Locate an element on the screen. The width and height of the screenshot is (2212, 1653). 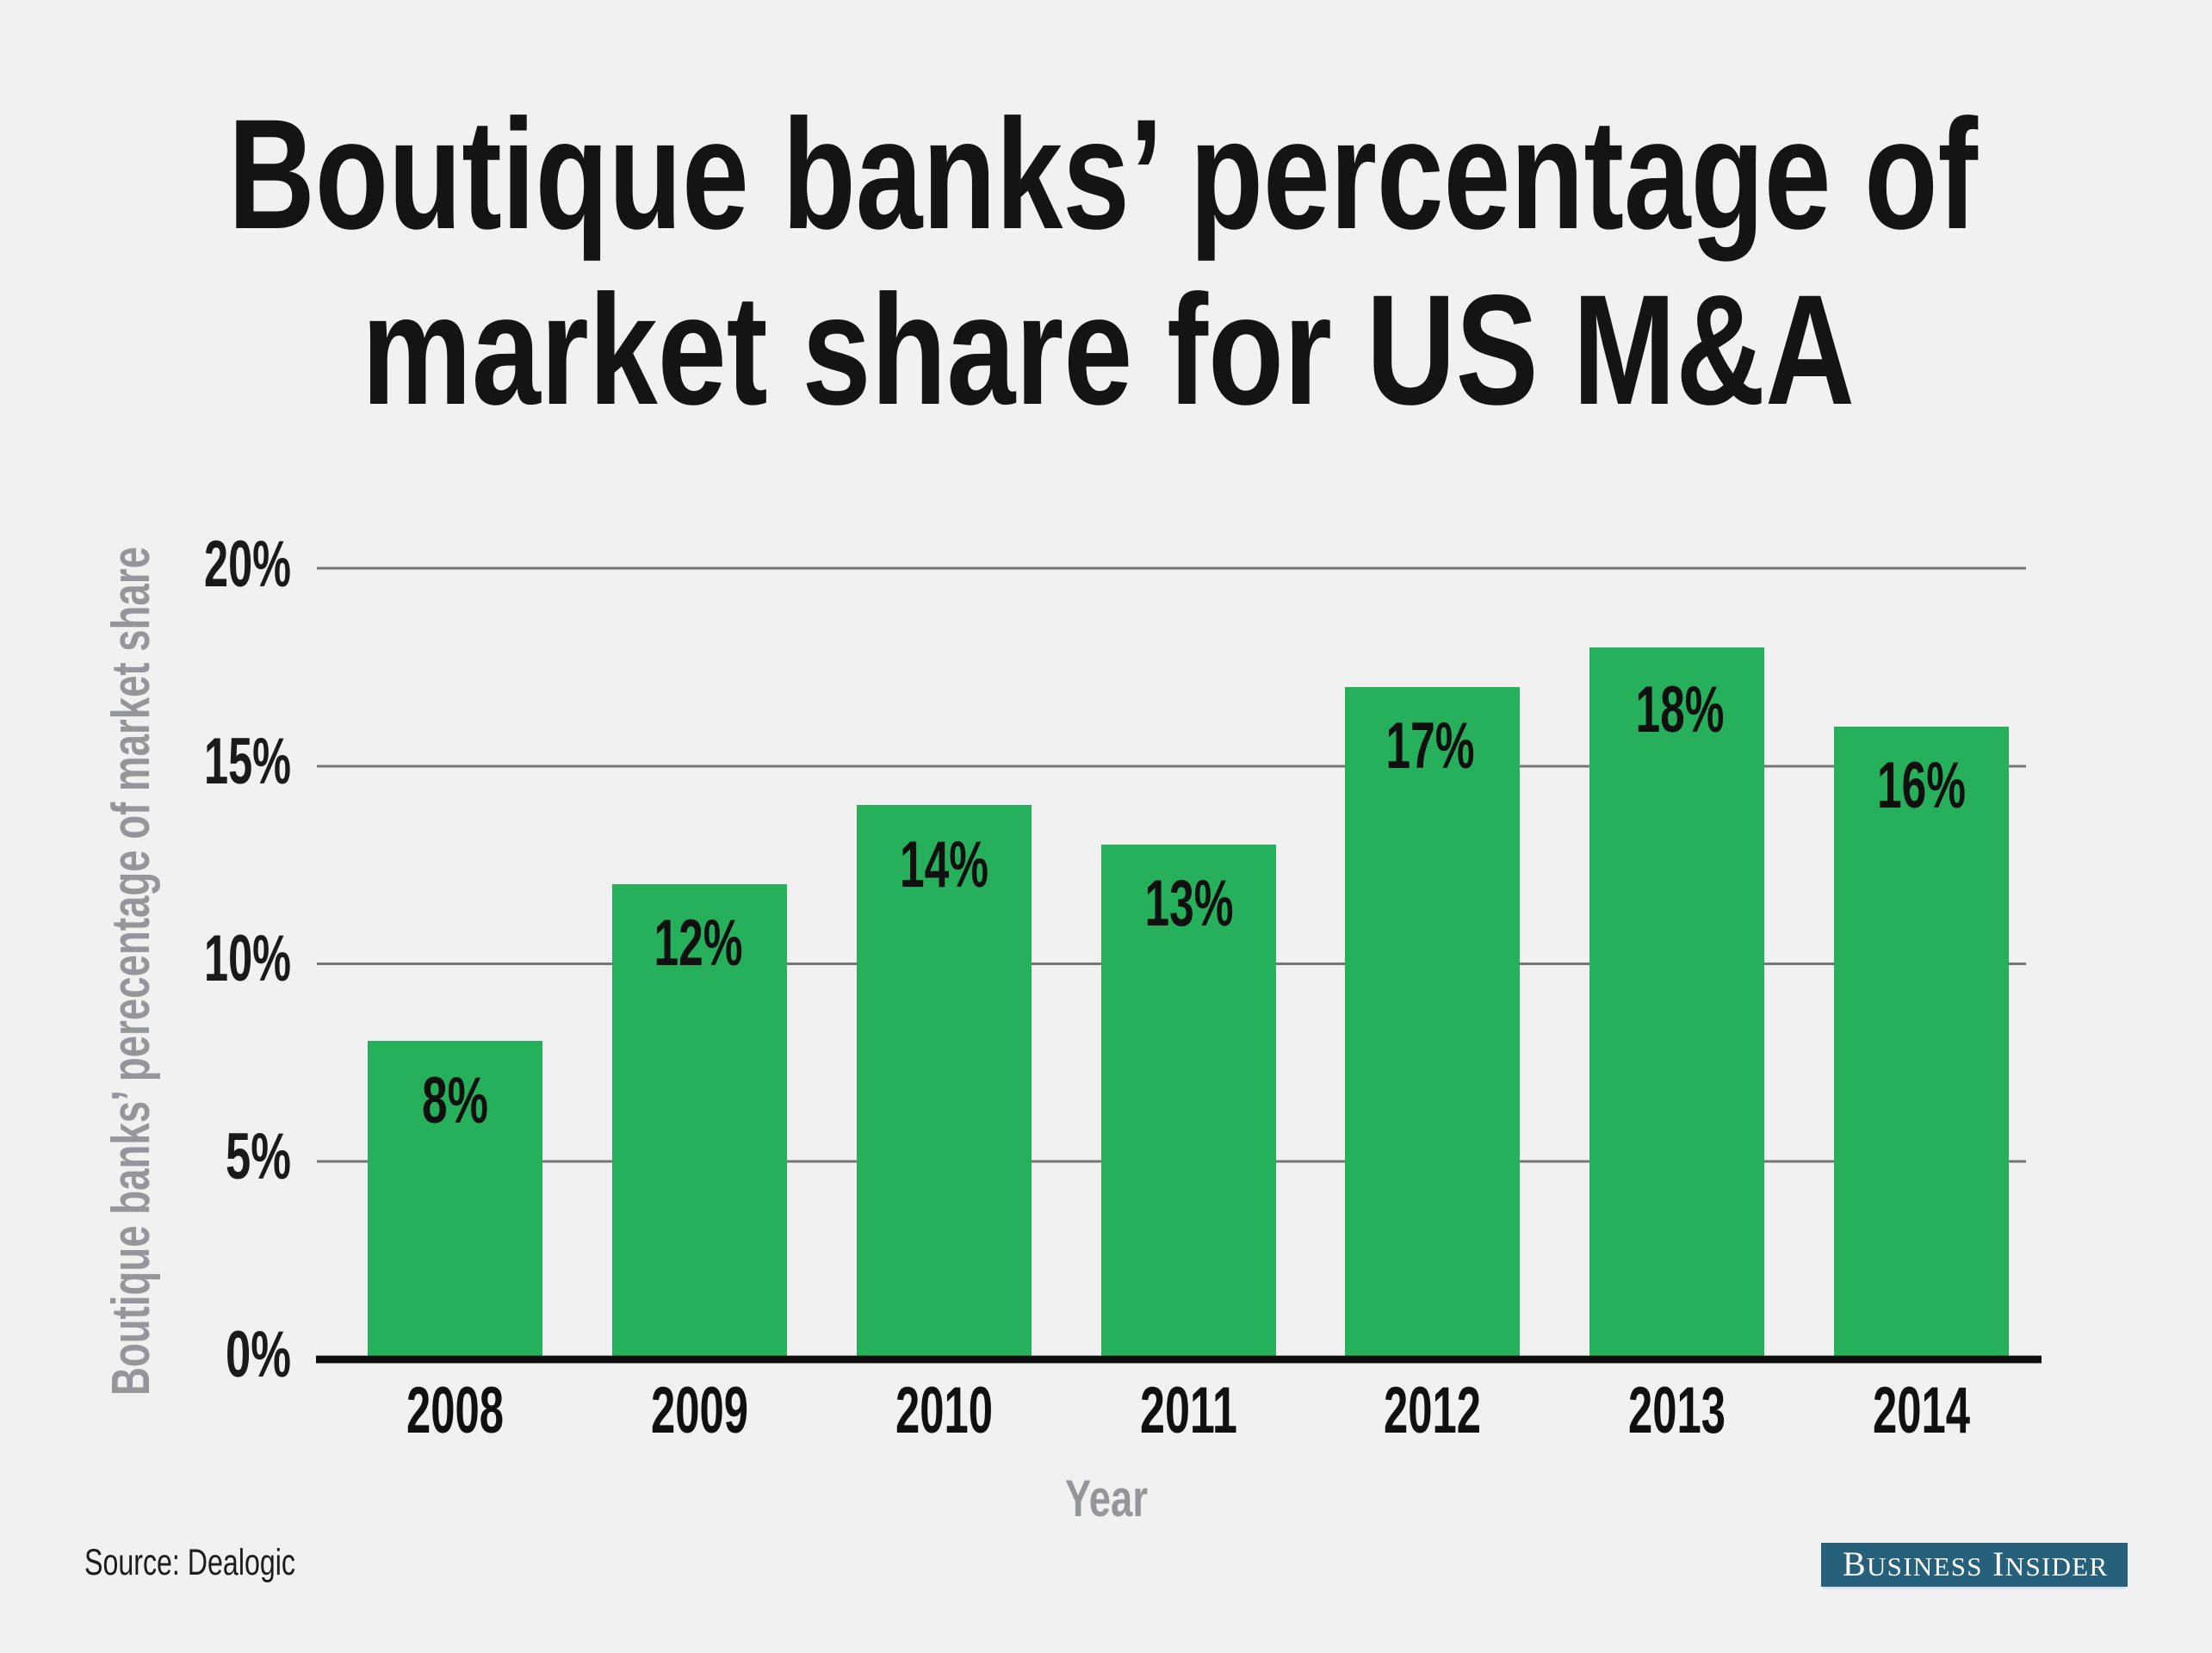
svg-text: Boutique banks’ percentage of is located at coordinates (1103, 174).